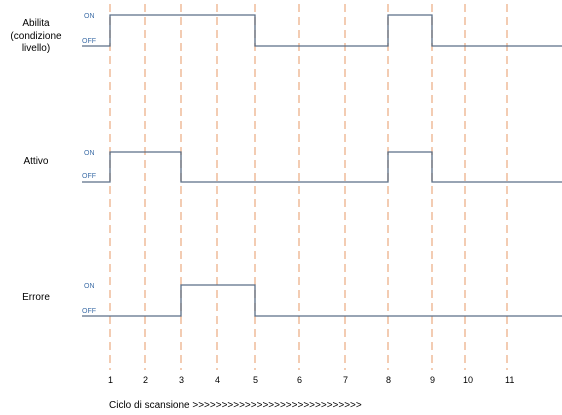 The image size is (562, 415). What do you see at coordinates (145, 380) in the screenshot?
I see `cycle-label-2: 2` at bounding box center [145, 380].